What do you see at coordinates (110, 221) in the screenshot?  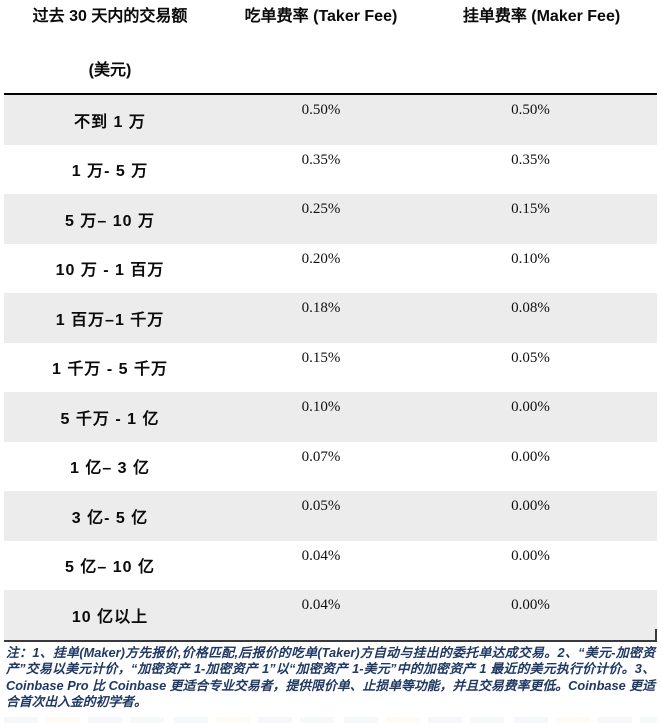 I see `tier-label: 5 万– 10 万` at bounding box center [110, 221].